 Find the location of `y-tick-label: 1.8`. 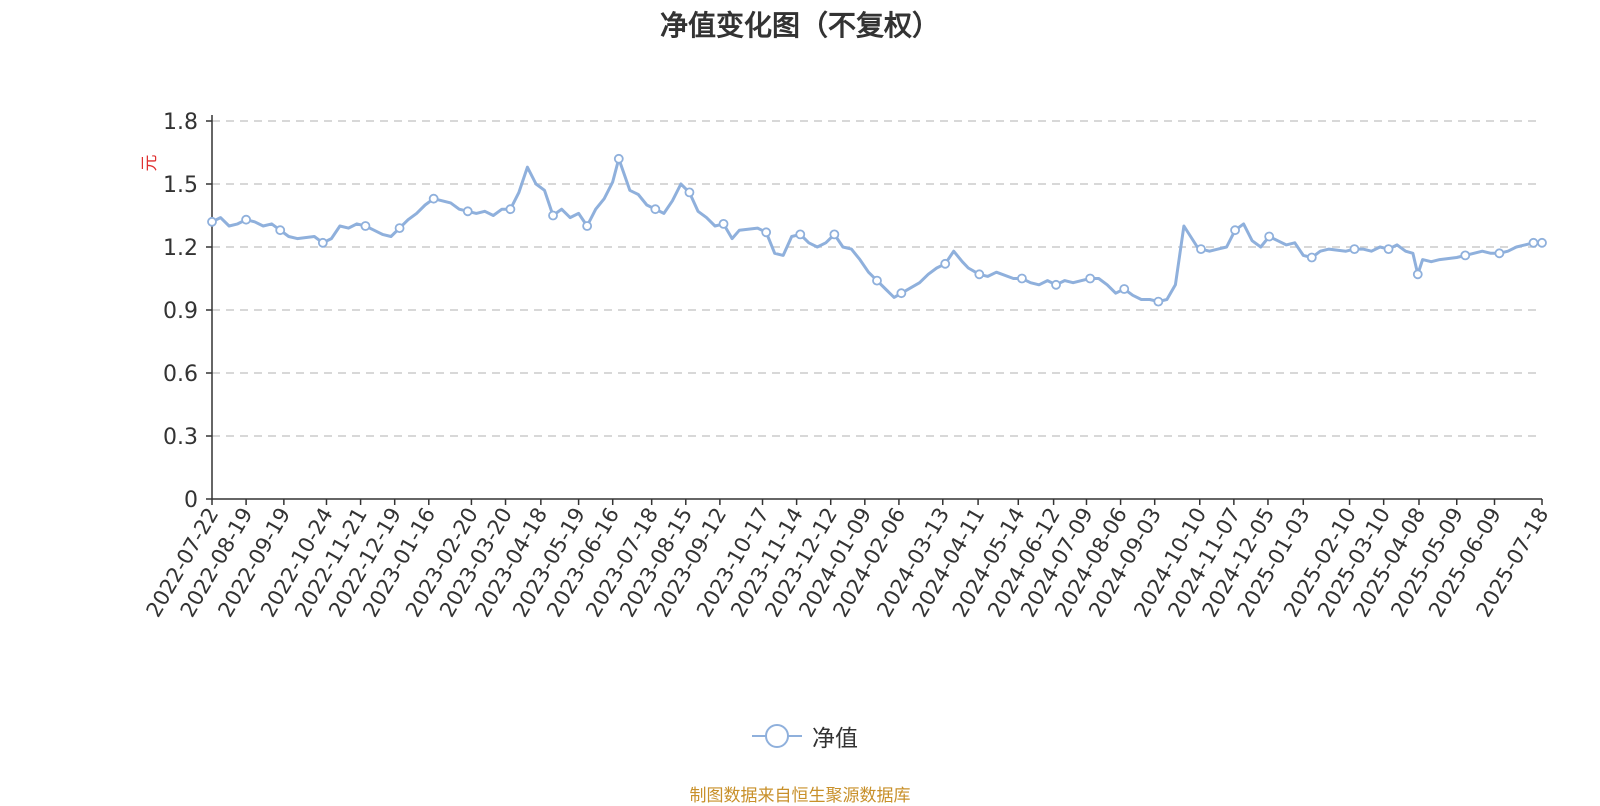

y-tick-label: 1.8 is located at coordinates (180, 122).